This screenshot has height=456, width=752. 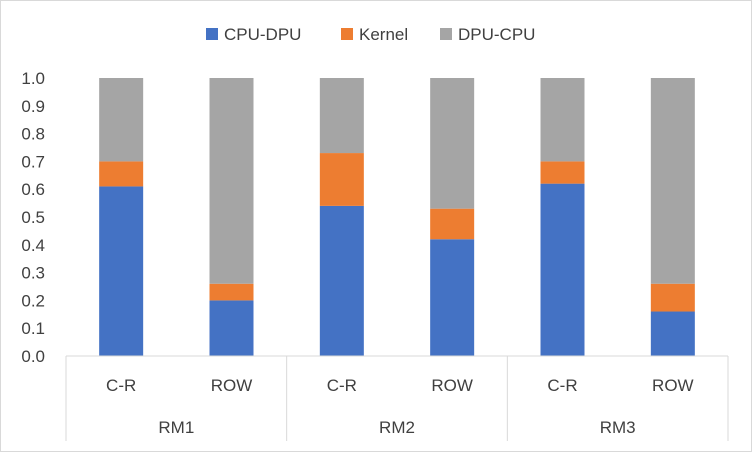 What do you see at coordinates (33, 189) in the screenshot?
I see `y-tick-label: 0.6` at bounding box center [33, 189].